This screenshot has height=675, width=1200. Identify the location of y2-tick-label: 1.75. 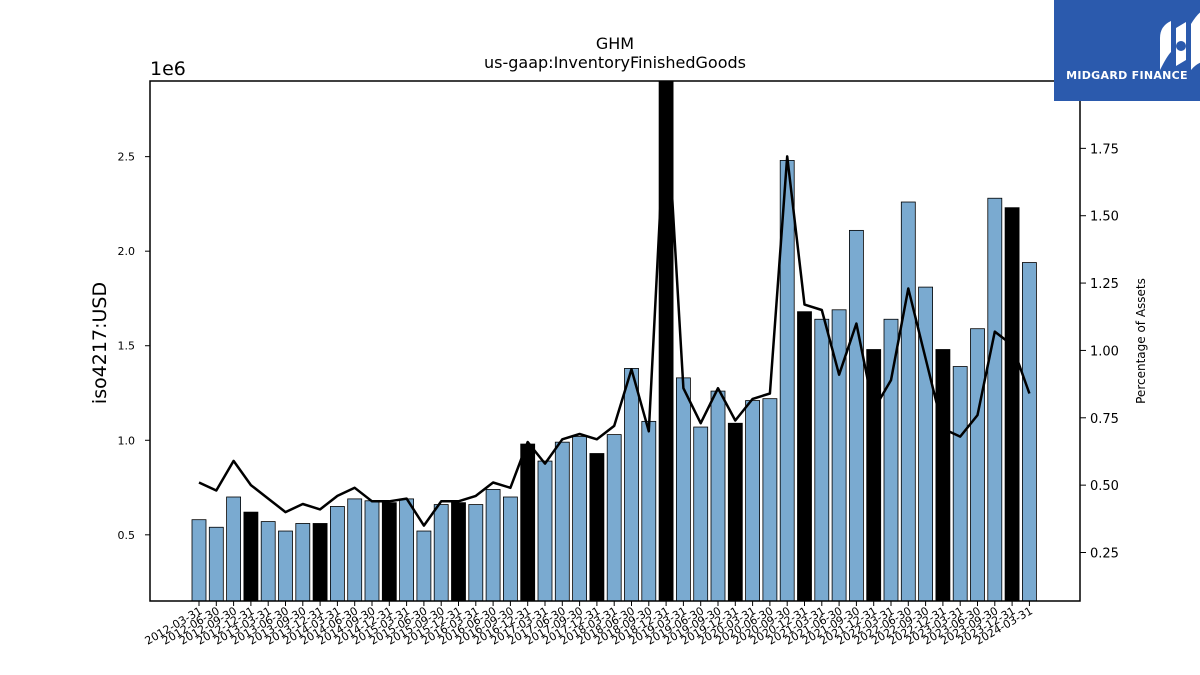
(1104, 149).